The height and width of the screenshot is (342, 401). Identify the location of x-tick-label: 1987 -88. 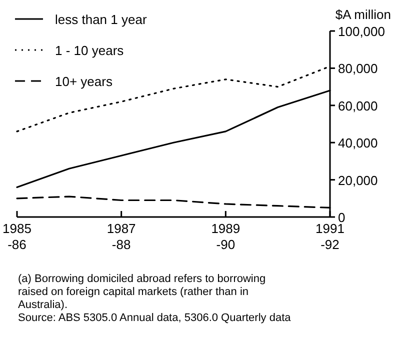
(121, 236).